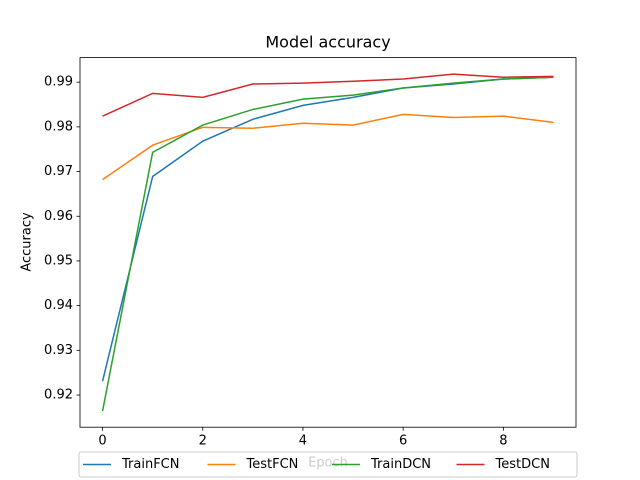 This screenshot has height=480, width=640. I want to click on y-tick-label: 0.97, so click(58, 171).